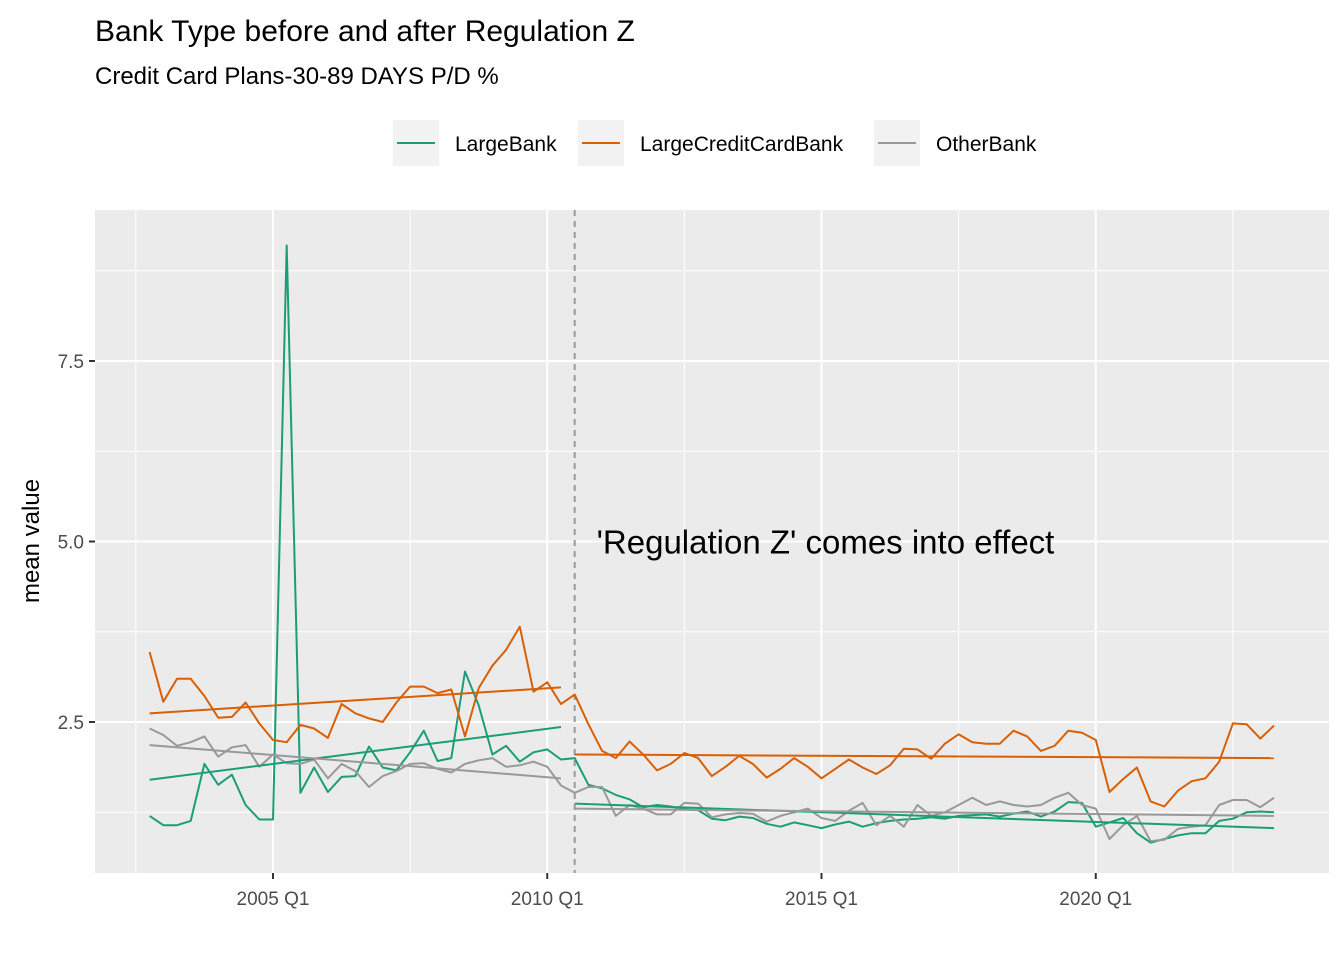  I want to click on trend-layer, so click(712, 758).